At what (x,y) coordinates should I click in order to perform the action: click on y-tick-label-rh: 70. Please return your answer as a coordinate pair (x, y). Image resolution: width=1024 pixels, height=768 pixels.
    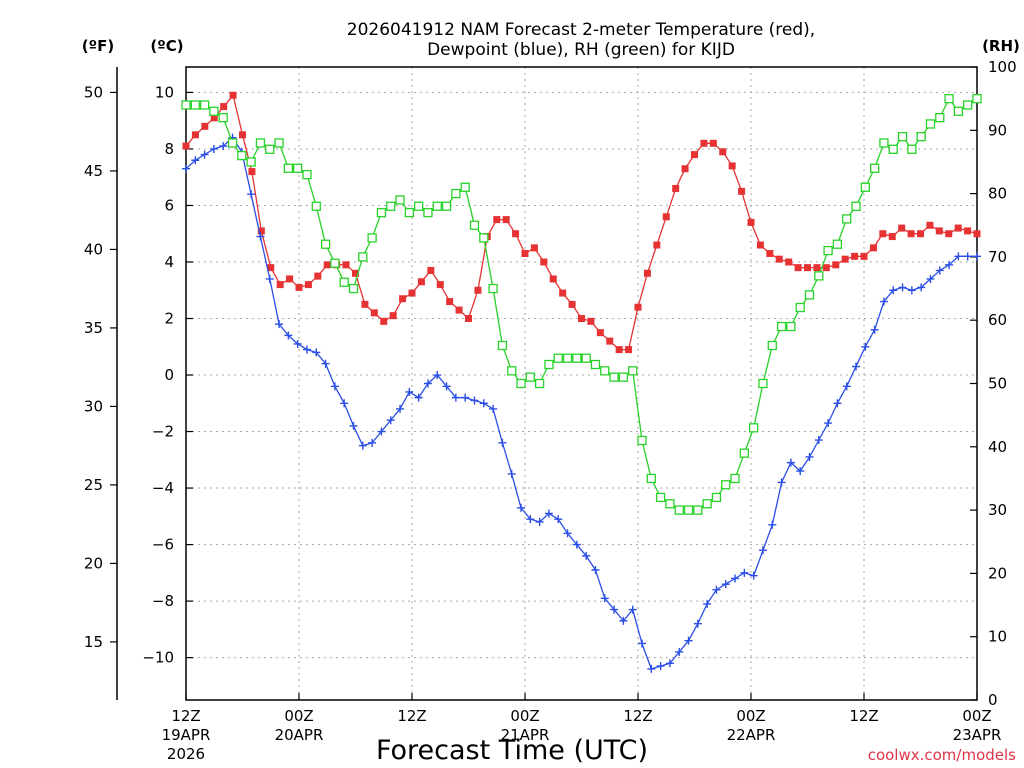
    Looking at the image, I should click on (997, 257).